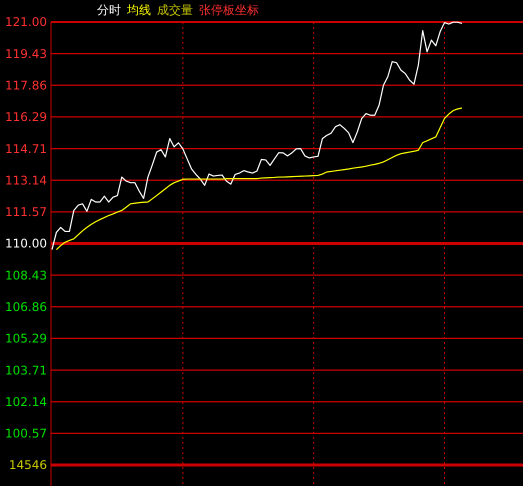 The height and width of the screenshot is (486, 523). I want to click on text: 张停板坐标, so click(229, 10).